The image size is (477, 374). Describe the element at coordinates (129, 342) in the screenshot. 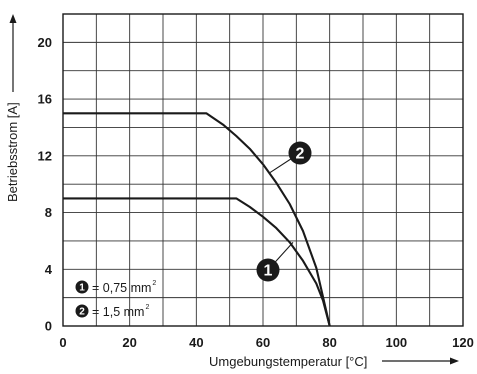

I see `x-tick-label: 20` at that location.